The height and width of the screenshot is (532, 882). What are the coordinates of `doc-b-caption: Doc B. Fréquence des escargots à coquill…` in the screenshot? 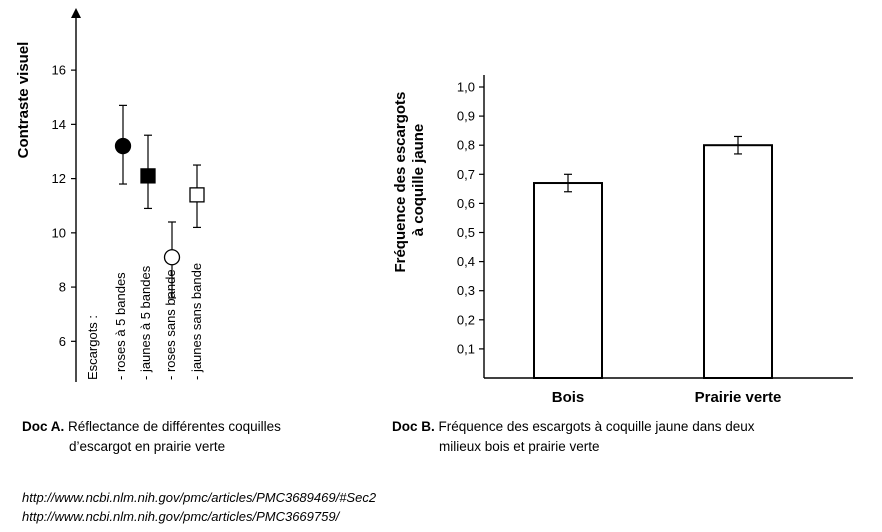 It's located at (573, 437).